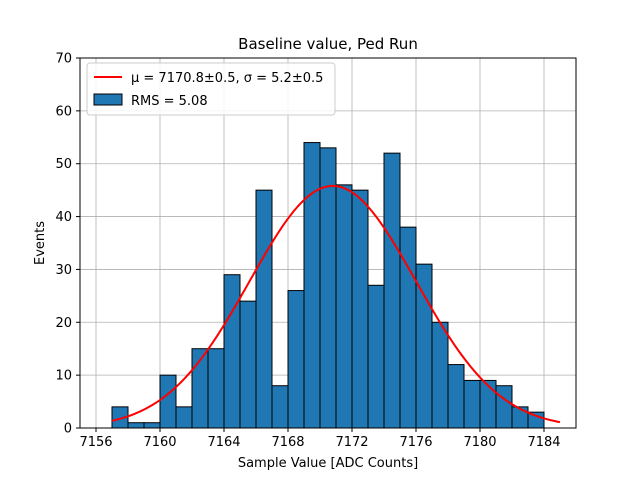  Describe the element at coordinates (63, 323) in the screenshot. I see `y-tick-label: 20` at that location.